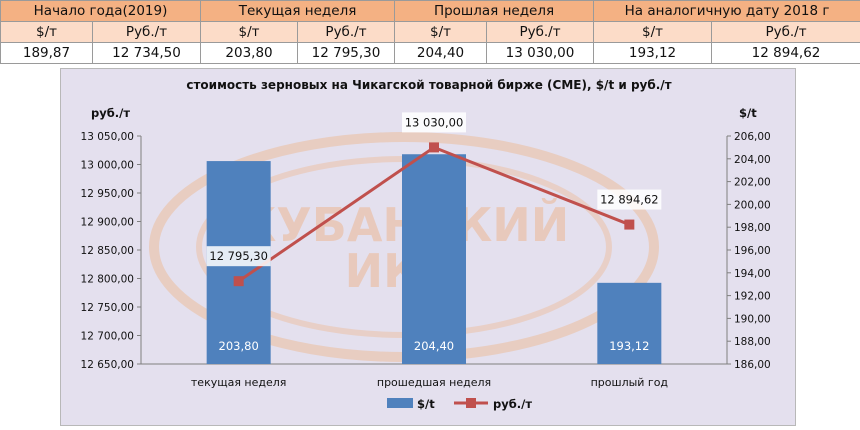 The image size is (860, 430). What do you see at coordinates (107, 365) in the screenshot?
I see `left-tick-label: 12 650,00` at bounding box center [107, 365].